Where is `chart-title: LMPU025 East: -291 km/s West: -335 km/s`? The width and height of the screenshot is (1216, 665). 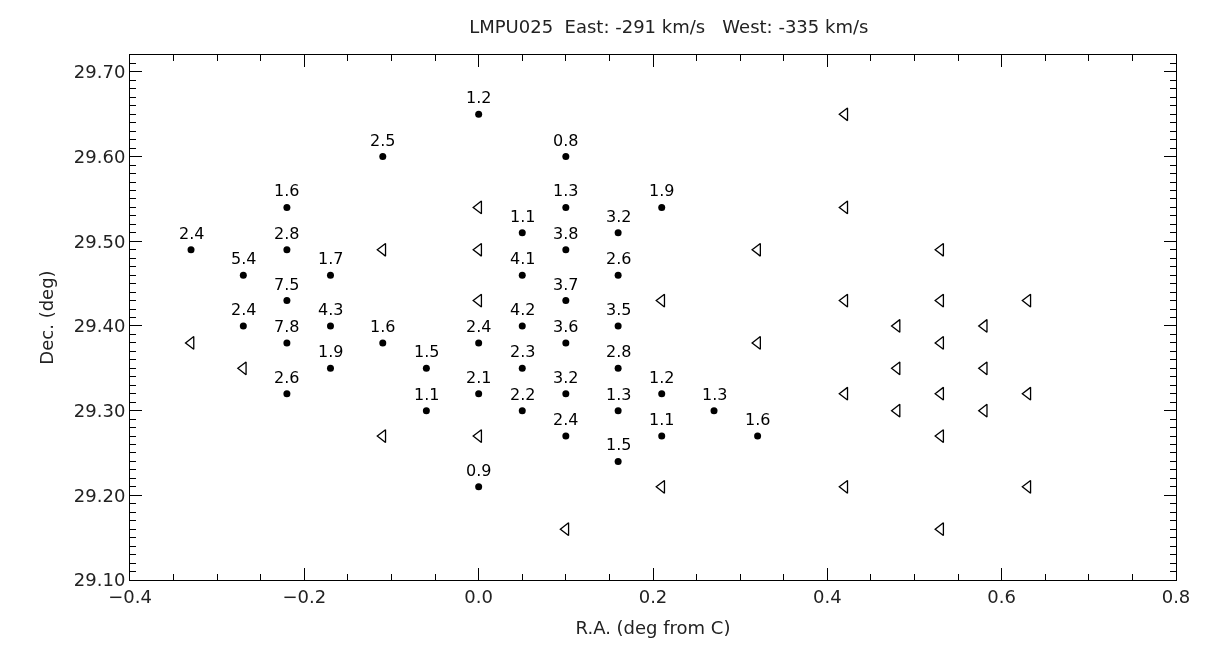
chart-title: LMPU025 East: -291 km/s West: -335 km/s is located at coordinates (669, 26).